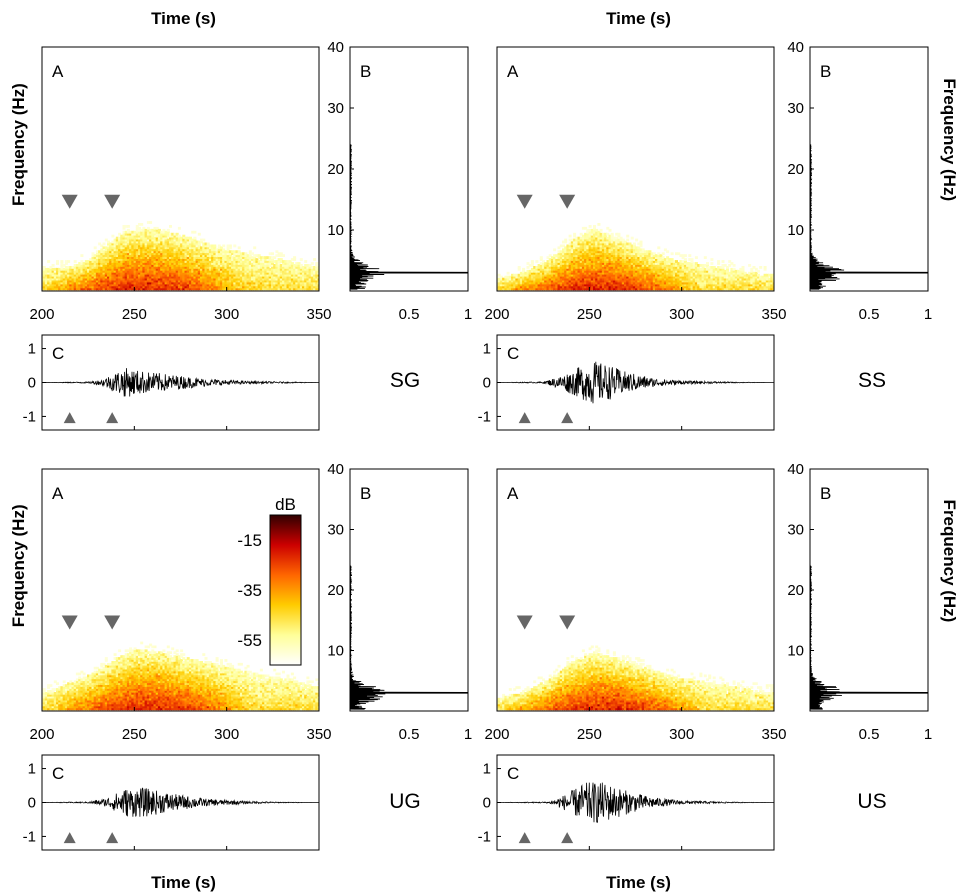 This screenshot has height=895, width=961. I want to click on station-label: UG, so click(405, 801).